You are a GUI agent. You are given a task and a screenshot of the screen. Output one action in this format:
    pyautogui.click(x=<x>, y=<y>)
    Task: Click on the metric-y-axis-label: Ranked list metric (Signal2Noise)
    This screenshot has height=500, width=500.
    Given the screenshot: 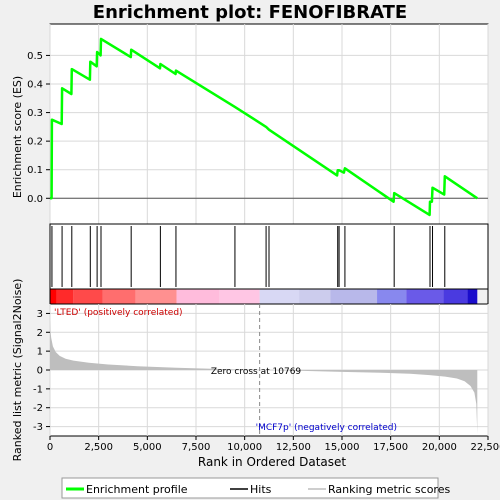 What is the action you would take?
    pyautogui.click(x=17, y=370)
    